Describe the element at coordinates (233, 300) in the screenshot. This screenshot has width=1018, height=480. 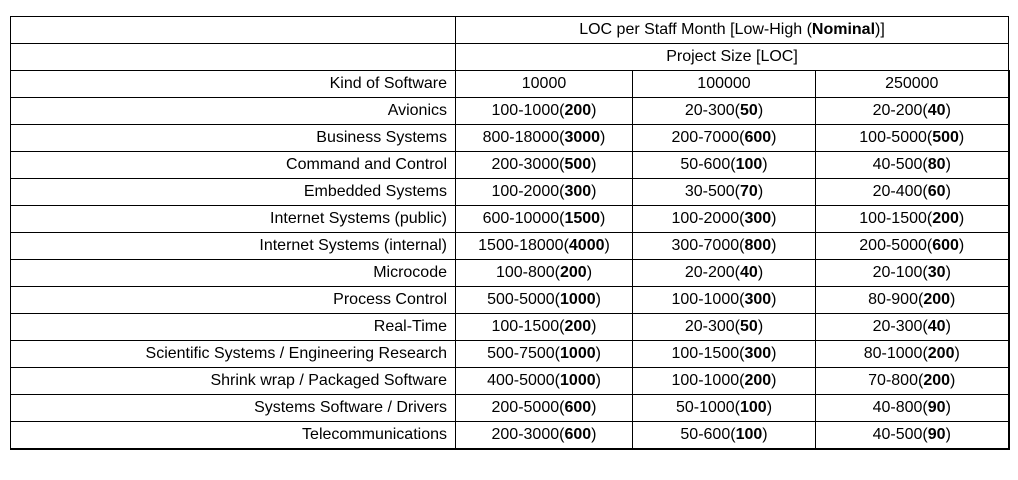
I see `row-label: Process Control` at that location.